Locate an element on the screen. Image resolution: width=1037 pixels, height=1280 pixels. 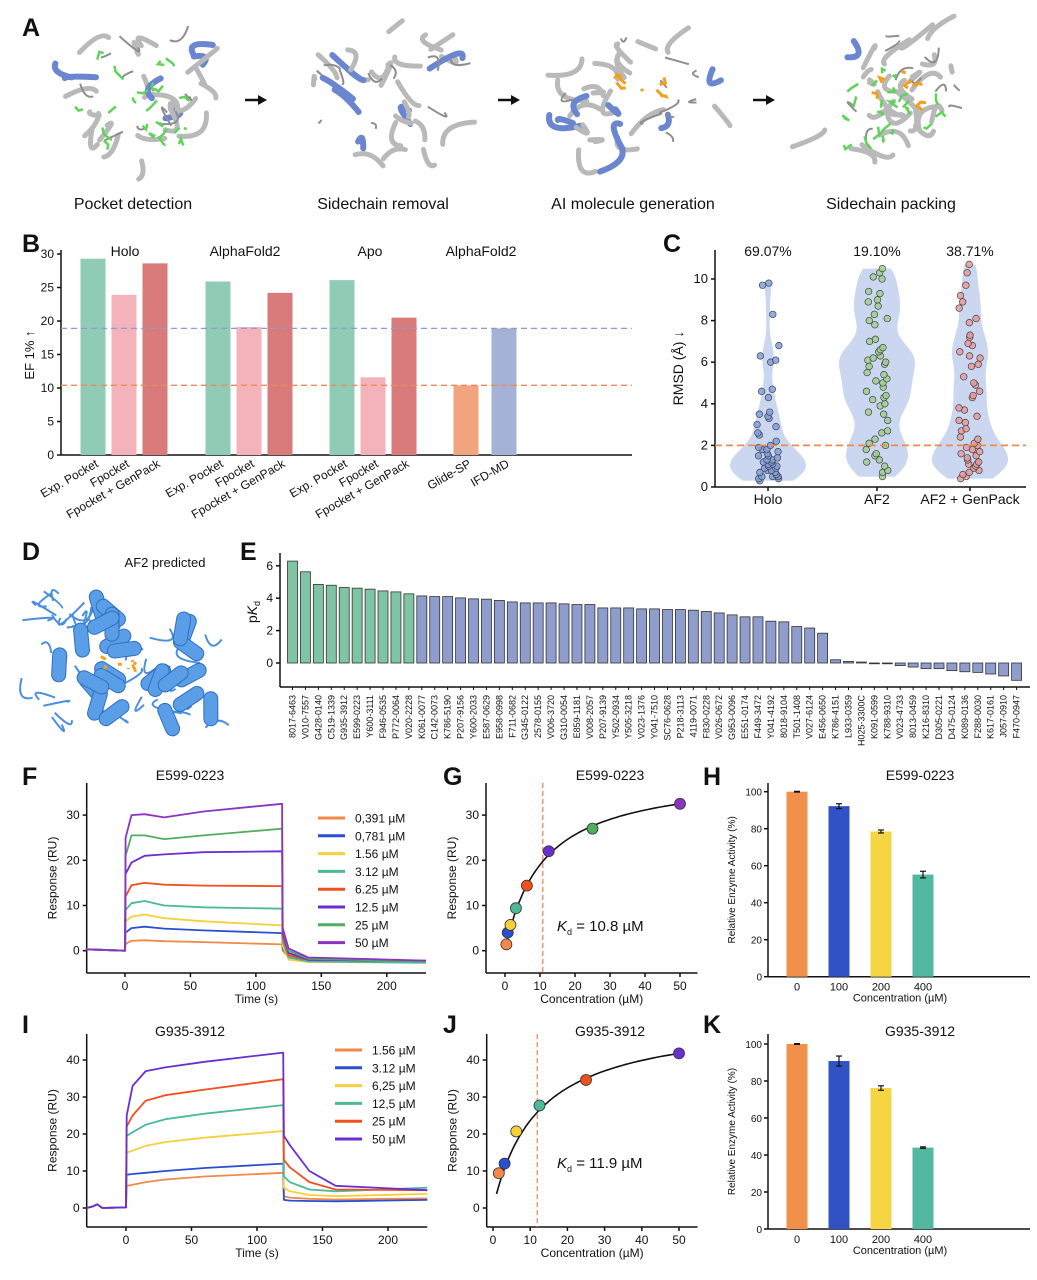
y-tick-label: 10 is located at coordinates (473, 1171).